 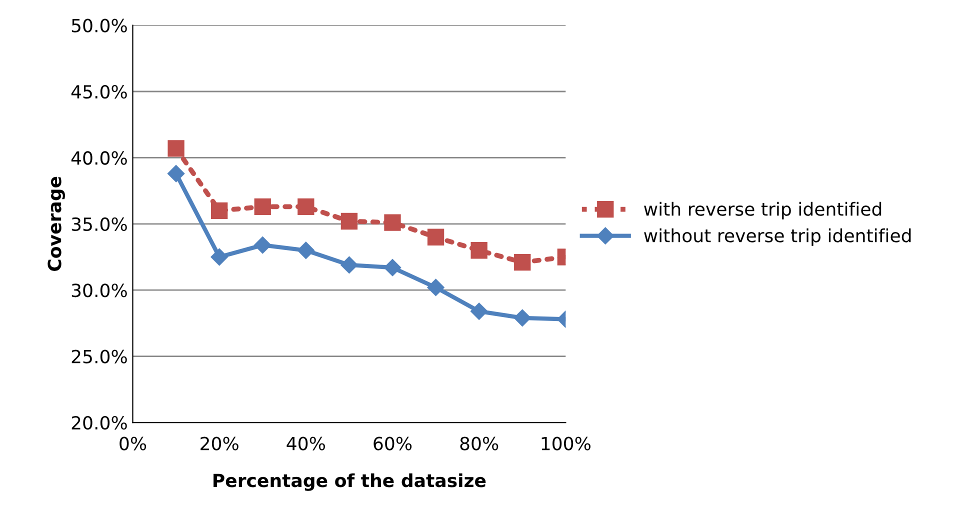 What do you see at coordinates (99, 357) in the screenshot?
I see `y-tick-label: 25.0%` at bounding box center [99, 357].